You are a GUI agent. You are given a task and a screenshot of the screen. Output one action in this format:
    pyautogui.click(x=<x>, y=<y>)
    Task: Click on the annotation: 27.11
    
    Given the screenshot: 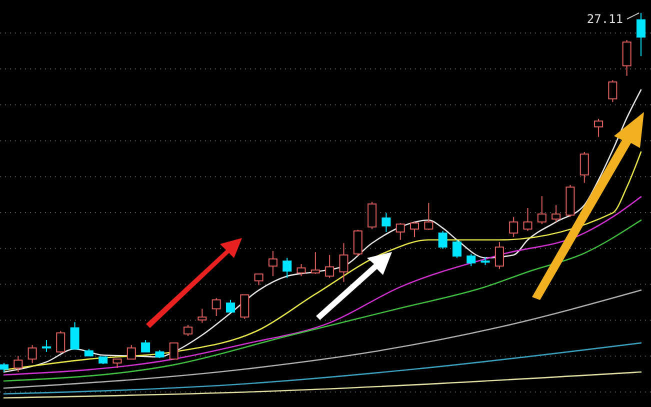 What is the action you would take?
    pyautogui.click(x=604, y=19)
    